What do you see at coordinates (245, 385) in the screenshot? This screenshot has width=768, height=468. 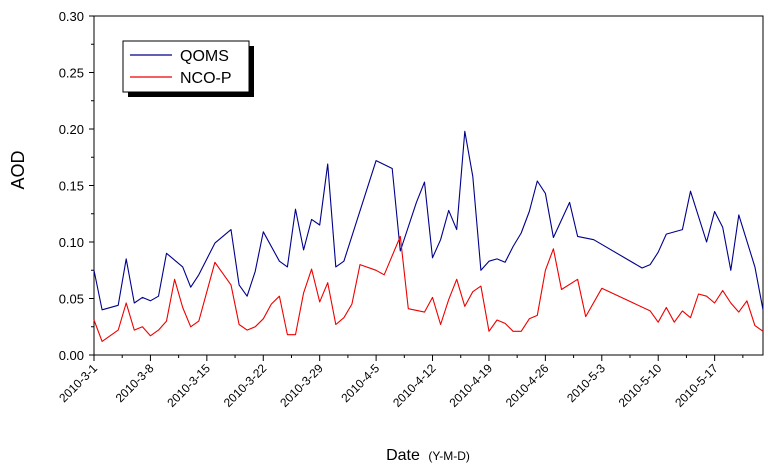 I see `x-tick-label: 2010-3-22` at bounding box center [245, 385].